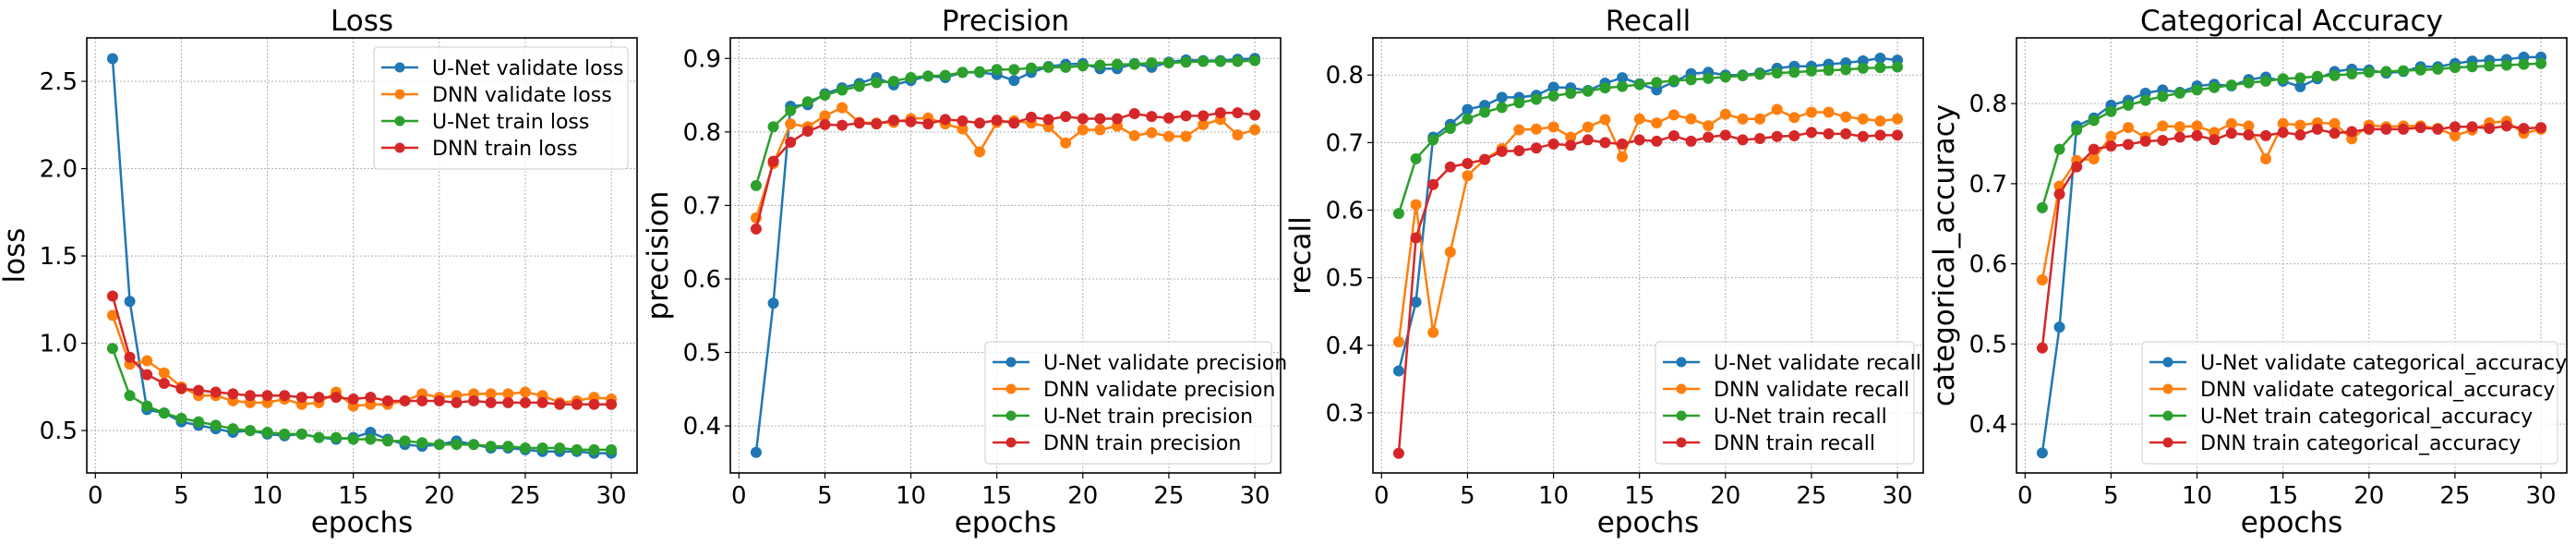 Image resolution: width=2576 pixels, height=545 pixels. What do you see at coordinates (1005, 170) in the screenshot?
I see `series-line` at bounding box center [1005, 170].